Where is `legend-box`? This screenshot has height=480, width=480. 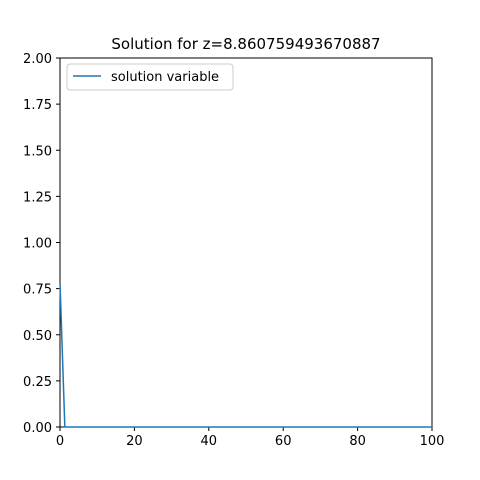 legend-box is located at coordinates (150, 77).